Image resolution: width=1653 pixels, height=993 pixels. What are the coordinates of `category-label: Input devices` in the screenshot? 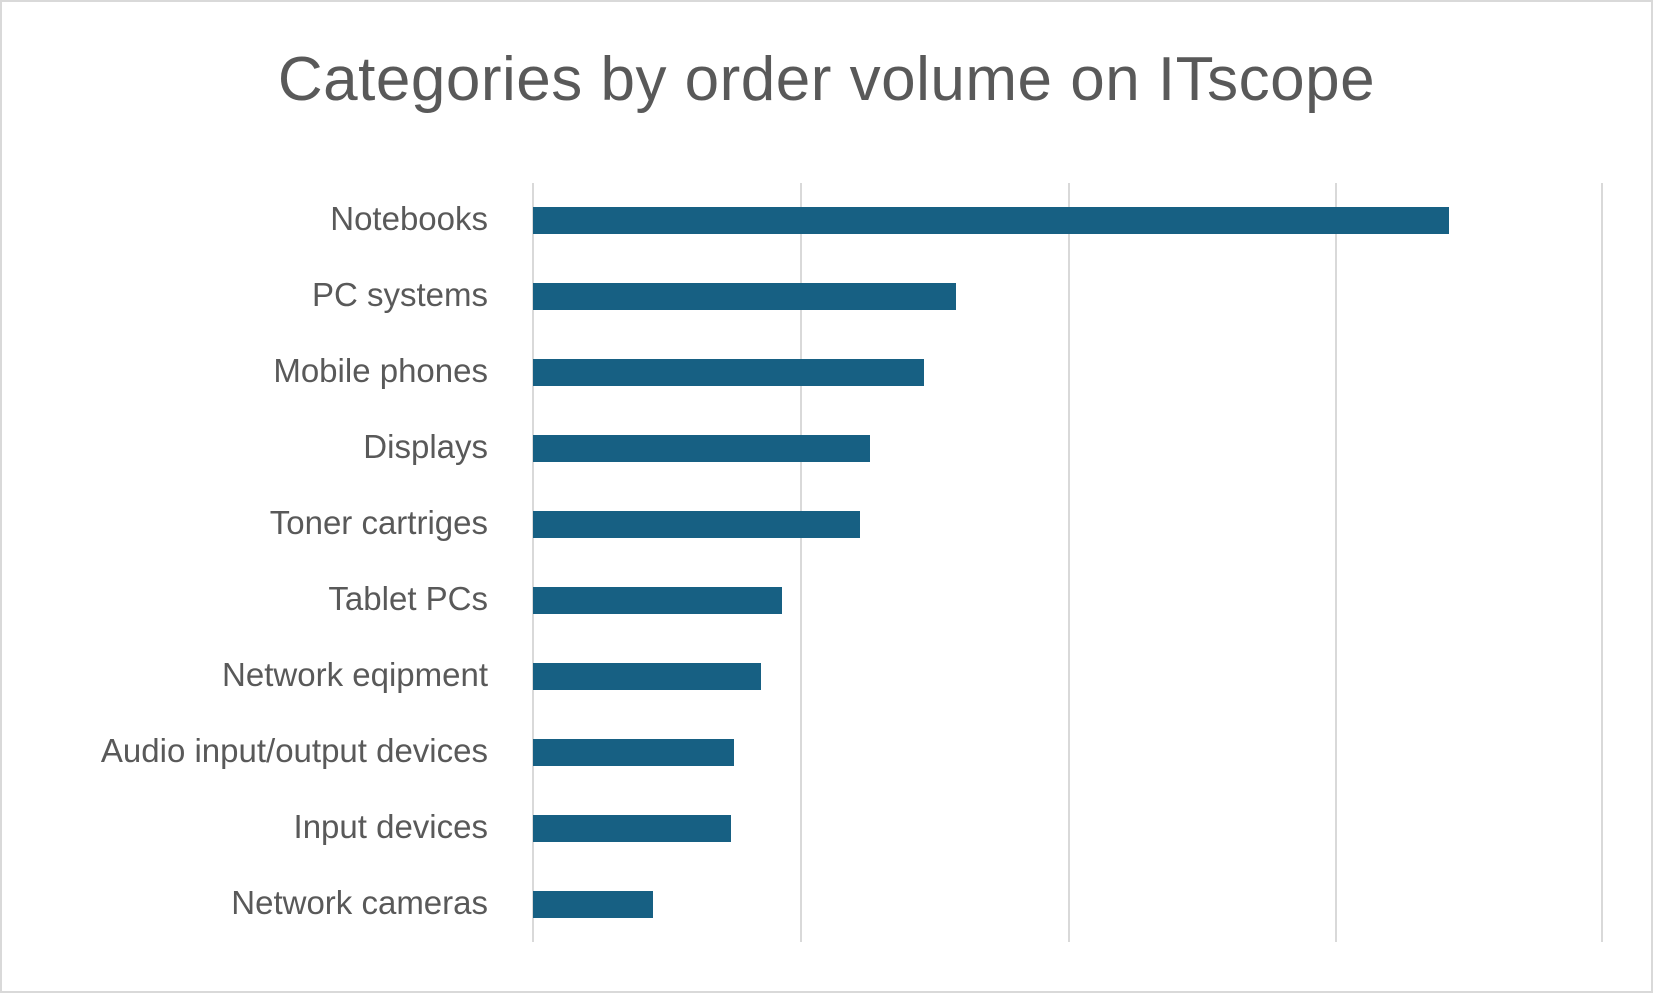 It's located at (390, 826).